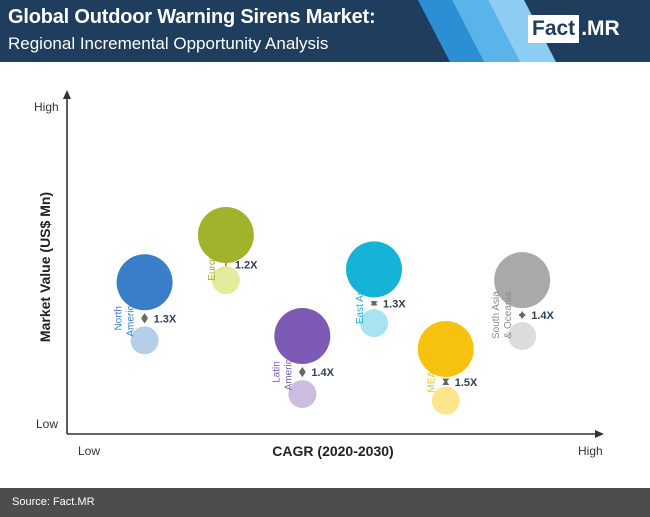 Image resolution: width=650 pixels, height=517 pixels. I want to click on region-label: MEA, so click(432, 382).